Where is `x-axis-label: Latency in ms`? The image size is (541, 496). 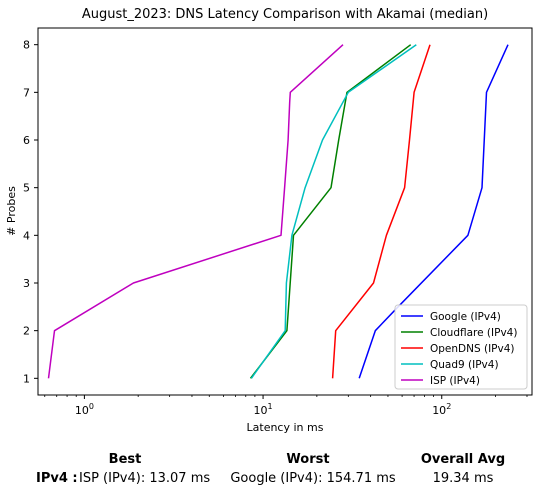
x-axis-label: Latency in ms is located at coordinates (285, 427).